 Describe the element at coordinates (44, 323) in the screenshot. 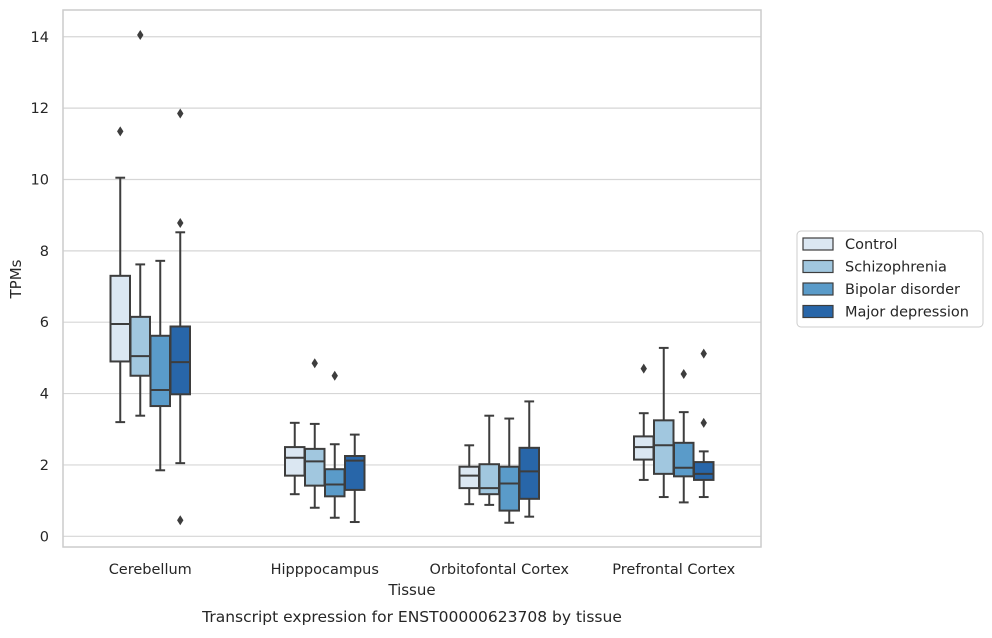

I see `y-tick-label: 6` at that location.